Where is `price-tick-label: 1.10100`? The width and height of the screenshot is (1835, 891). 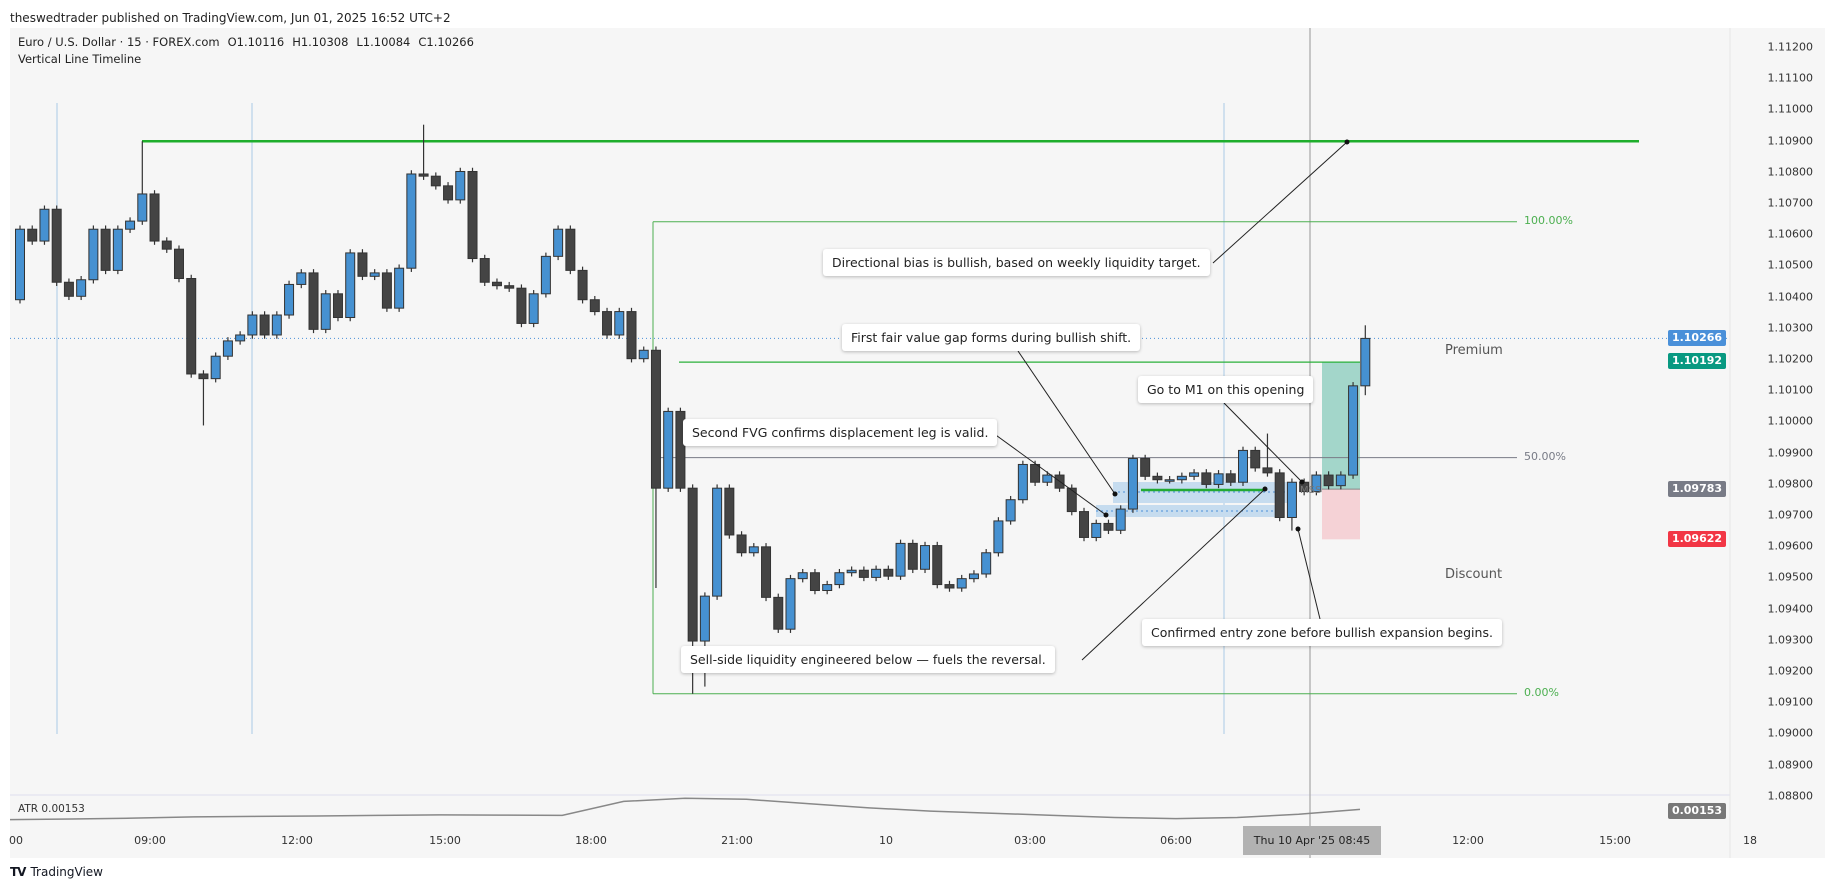
price-tick-label: 1.10100 is located at coordinates (1790, 390).